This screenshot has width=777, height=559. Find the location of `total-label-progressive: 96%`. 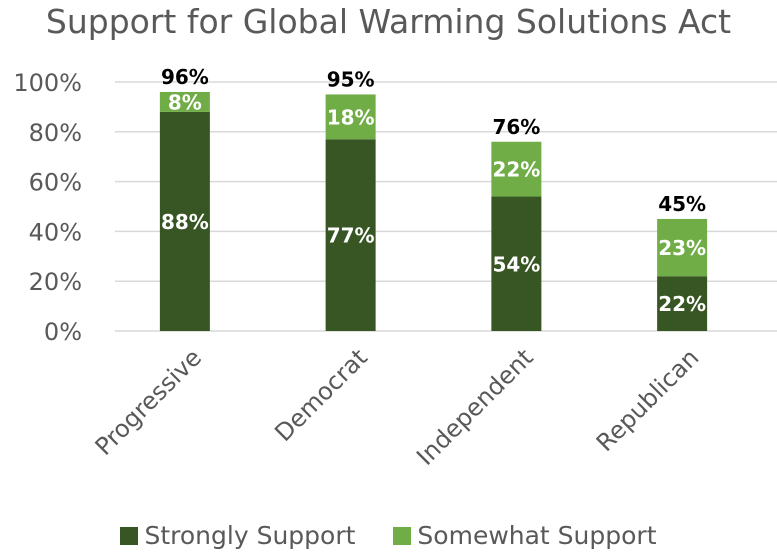

total-label-progressive: 96% is located at coordinates (185, 77).